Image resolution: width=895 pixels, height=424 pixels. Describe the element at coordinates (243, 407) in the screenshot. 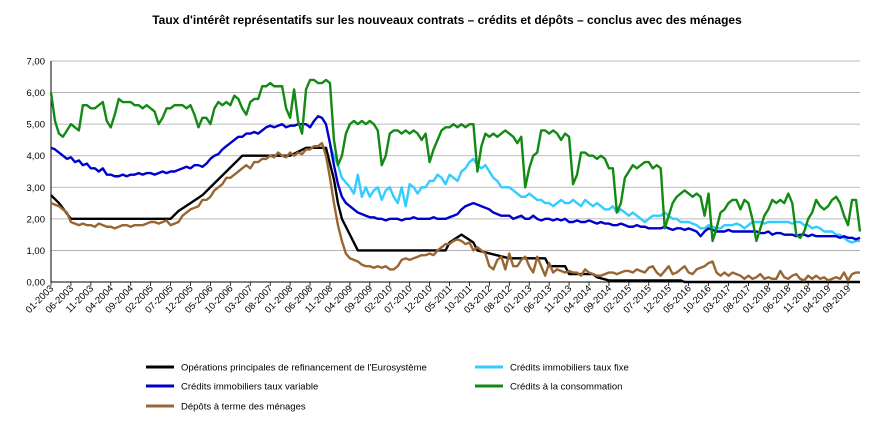

I see `legend-label: Dépôts à terme des ménages` at that location.